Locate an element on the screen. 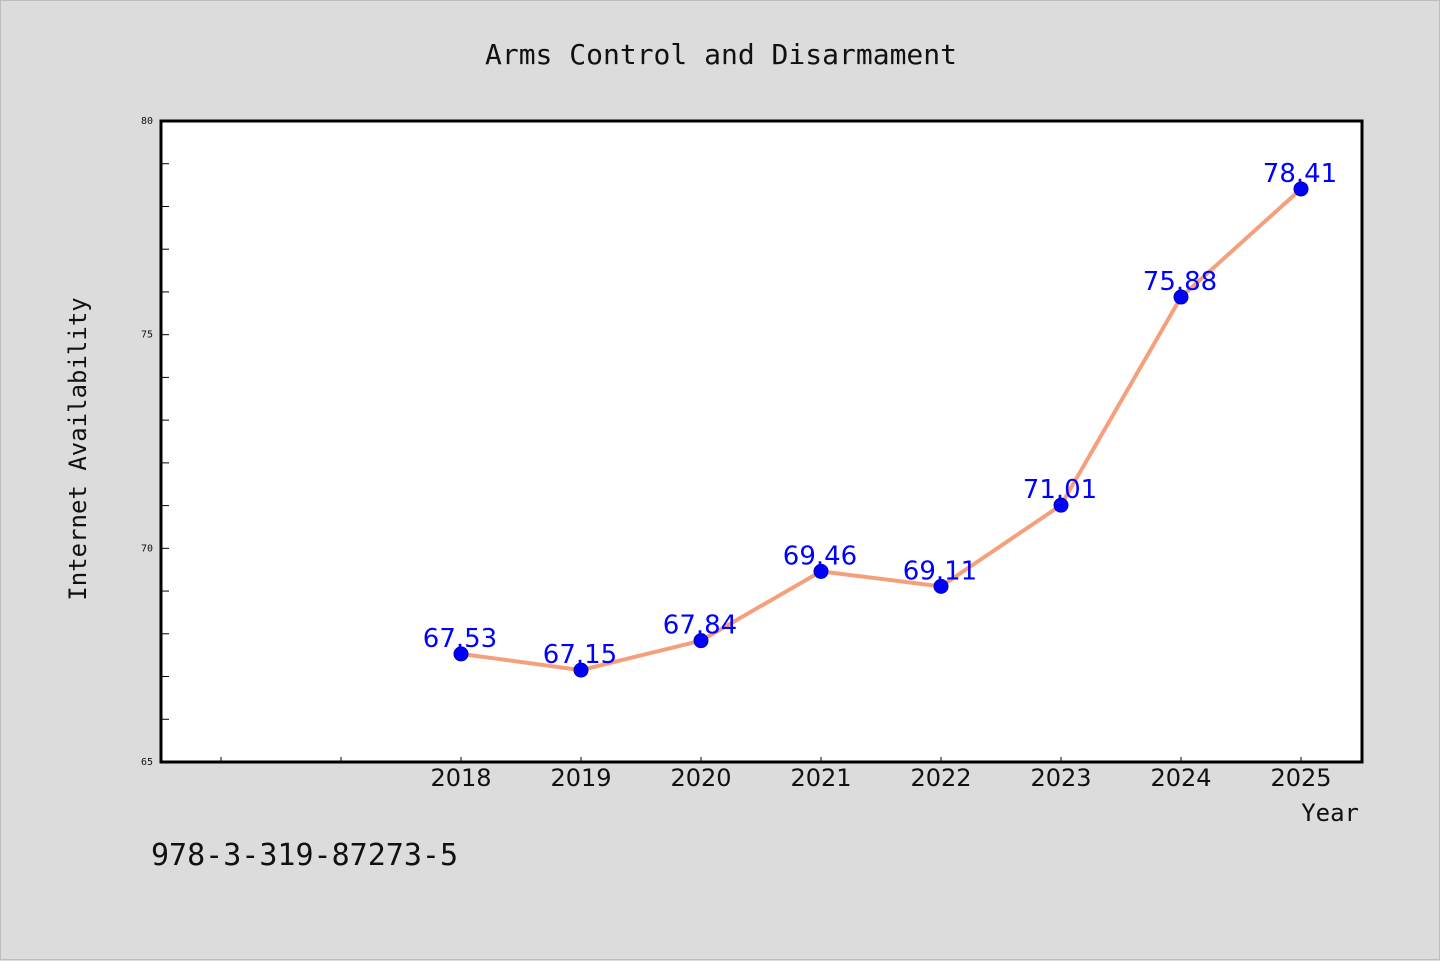 This screenshot has width=1440, height=961. data-value-label: 78.41 is located at coordinates (1300, 174).